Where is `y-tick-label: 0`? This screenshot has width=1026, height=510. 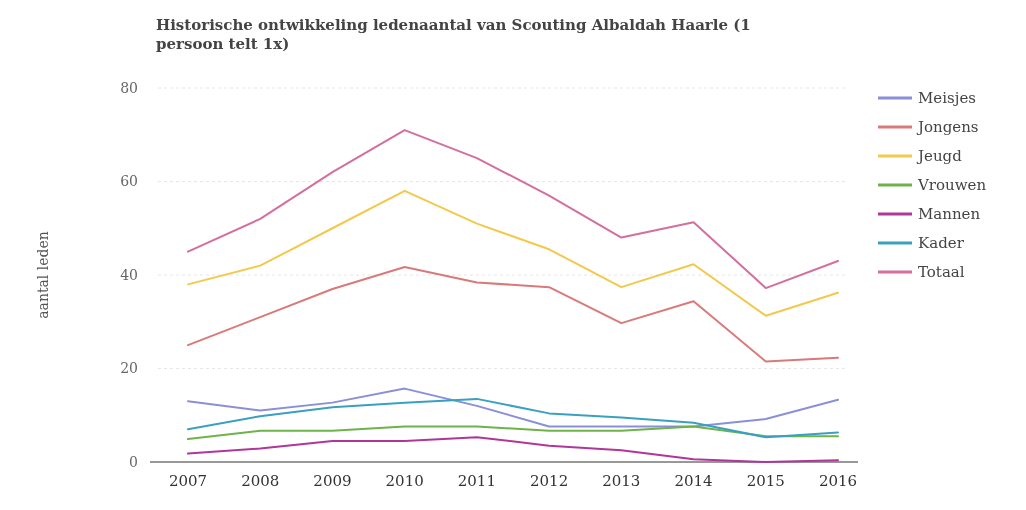
y-tick-label: 0 is located at coordinates (133, 461).